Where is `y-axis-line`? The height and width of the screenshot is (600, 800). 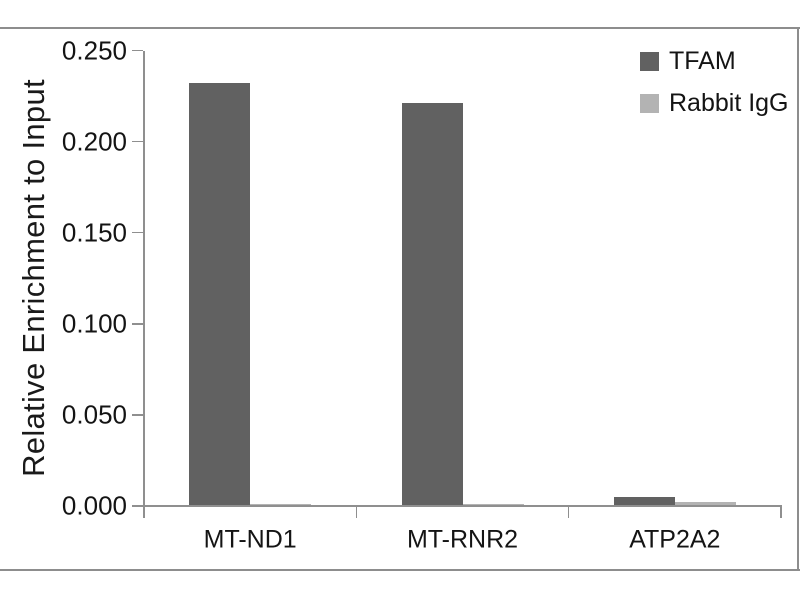
y-axis-line is located at coordinates (144, 278).